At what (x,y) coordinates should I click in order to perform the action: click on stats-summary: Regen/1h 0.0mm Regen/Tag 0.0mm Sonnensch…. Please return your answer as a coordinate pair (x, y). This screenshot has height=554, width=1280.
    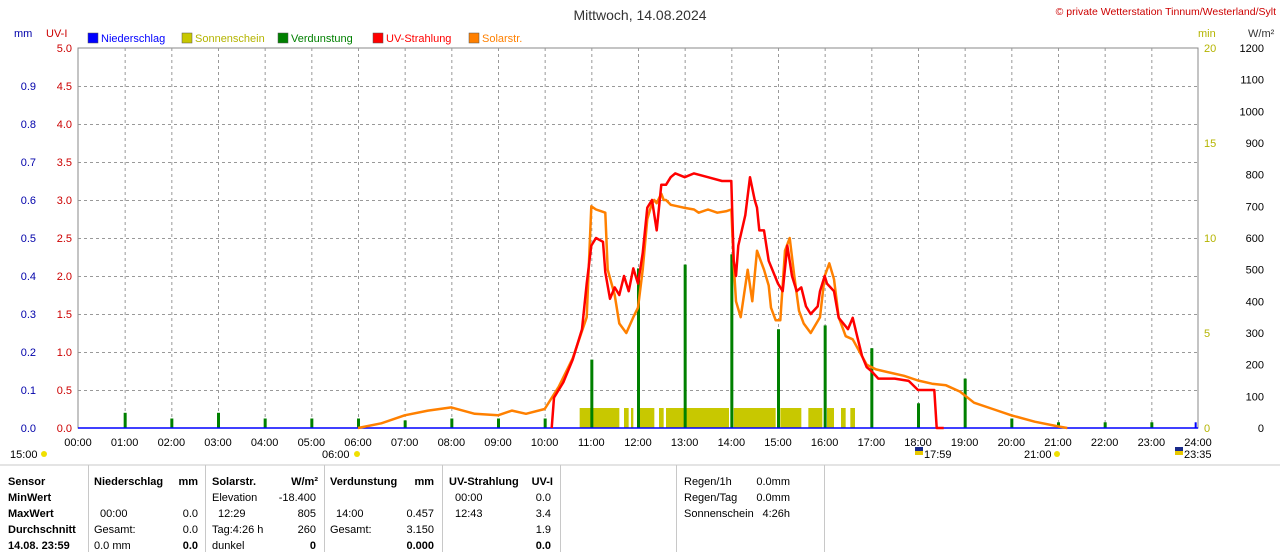
    Looking at the image, I should click on (738, 498).